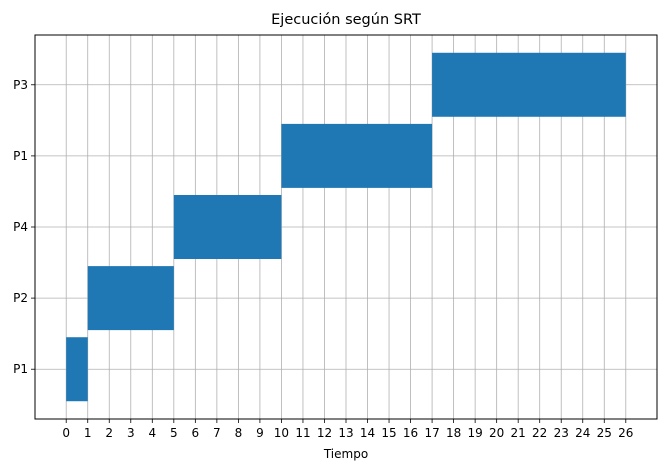 Image resolution: width=666 pixels, height=471 pixels. What do you see at coordinates (604, 433) in the screenshot?
I see `x-tick-label: 25` at bounding box center [604, 433].